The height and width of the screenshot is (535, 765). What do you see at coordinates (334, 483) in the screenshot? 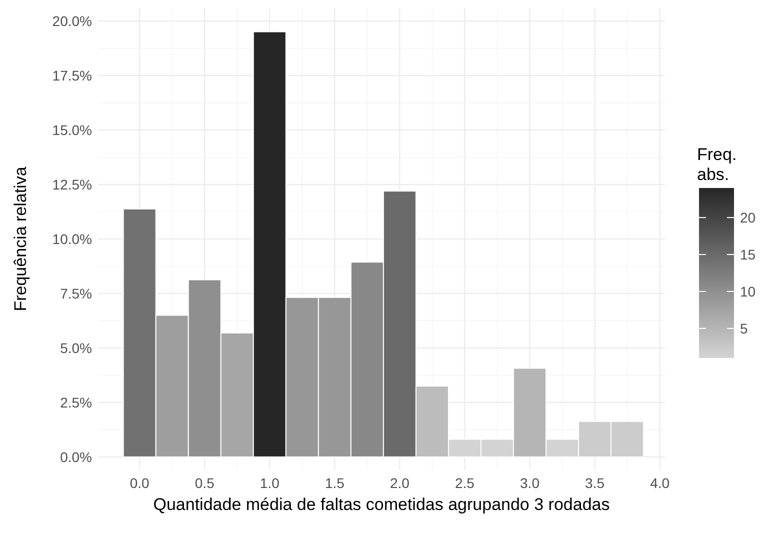
I see `x-tick-label: 1.5` at bounding box center [334, 483].